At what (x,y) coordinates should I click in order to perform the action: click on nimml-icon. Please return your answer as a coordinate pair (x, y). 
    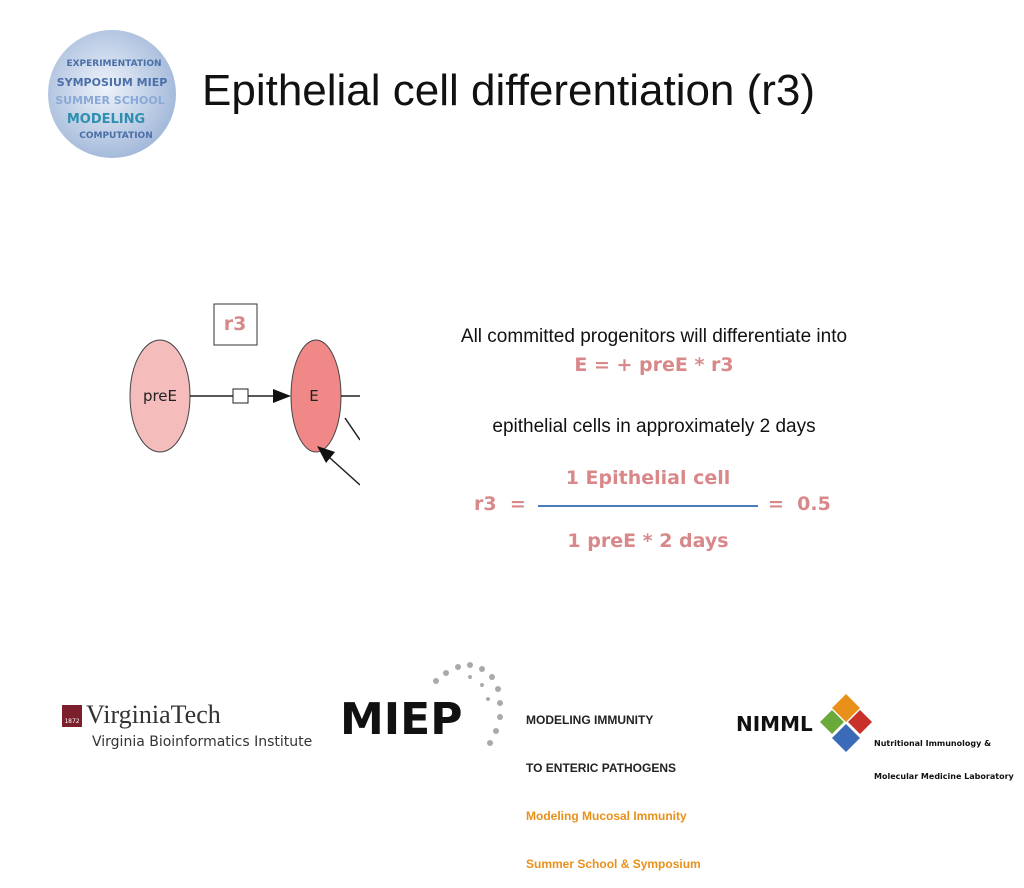
    Looking at the image, I should click on (846, 723).